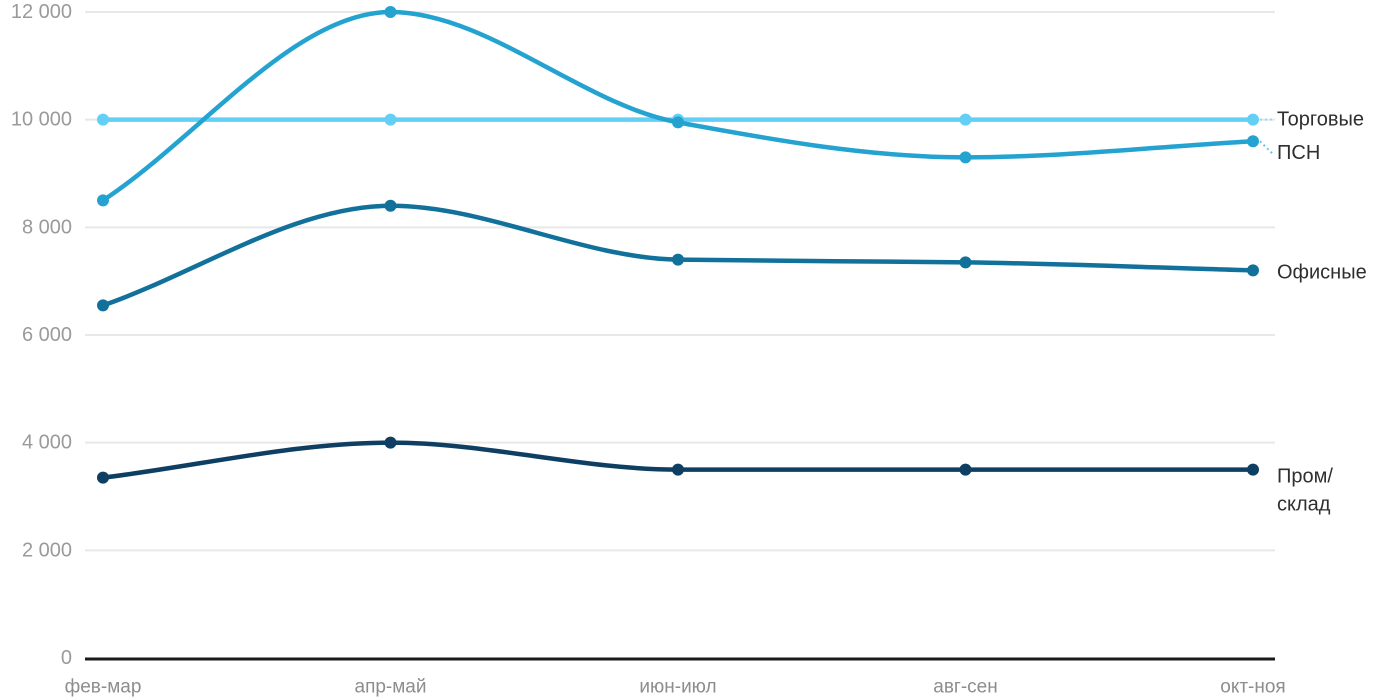 The width and height of the screenshot is (1400, 700). What do you see at coordinates (1305, 477) in the screenshot?
I see `series-label-пром-склад: Пром/` at bounding box center [1305, 477].